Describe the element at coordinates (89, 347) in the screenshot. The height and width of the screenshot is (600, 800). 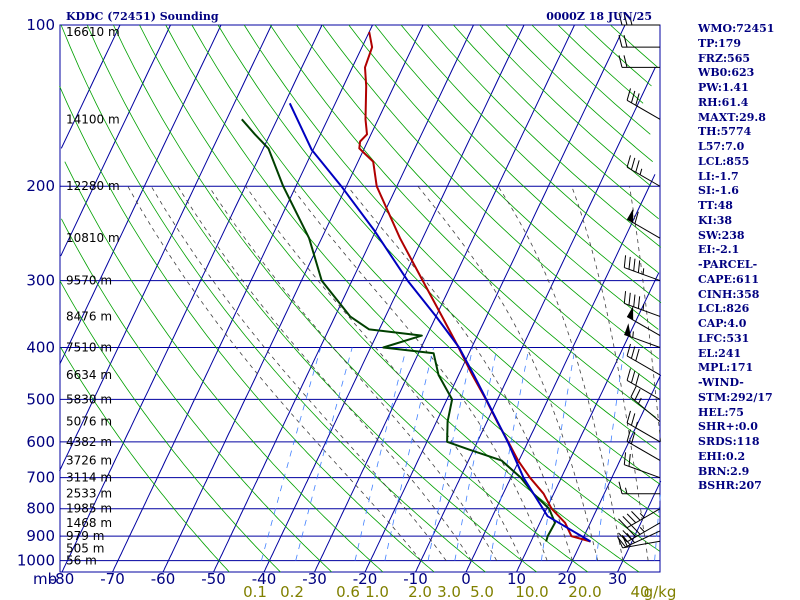
I see `height-label: 7510 m` at that location.